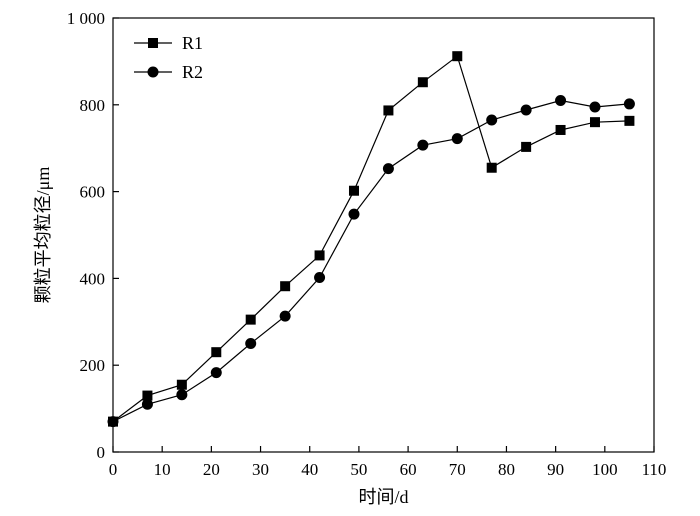 This screenshot has height=516, width=700. Describe the element at coordinates (43, 235) in the screenshot. I see `y-axis-title: 颗粒平均粒径/μm` at that location.